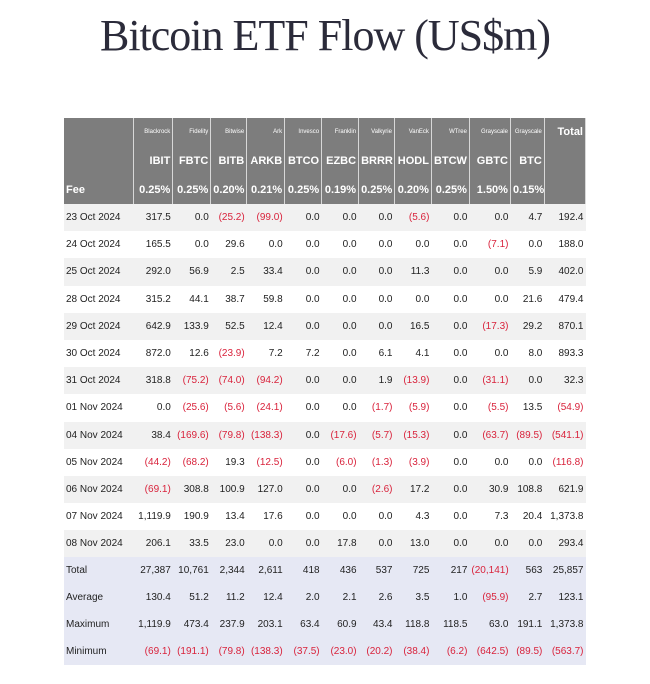 This screenshot has height=684, width=650. I want to click on summary-cell: 11.2, so click(228, 598).